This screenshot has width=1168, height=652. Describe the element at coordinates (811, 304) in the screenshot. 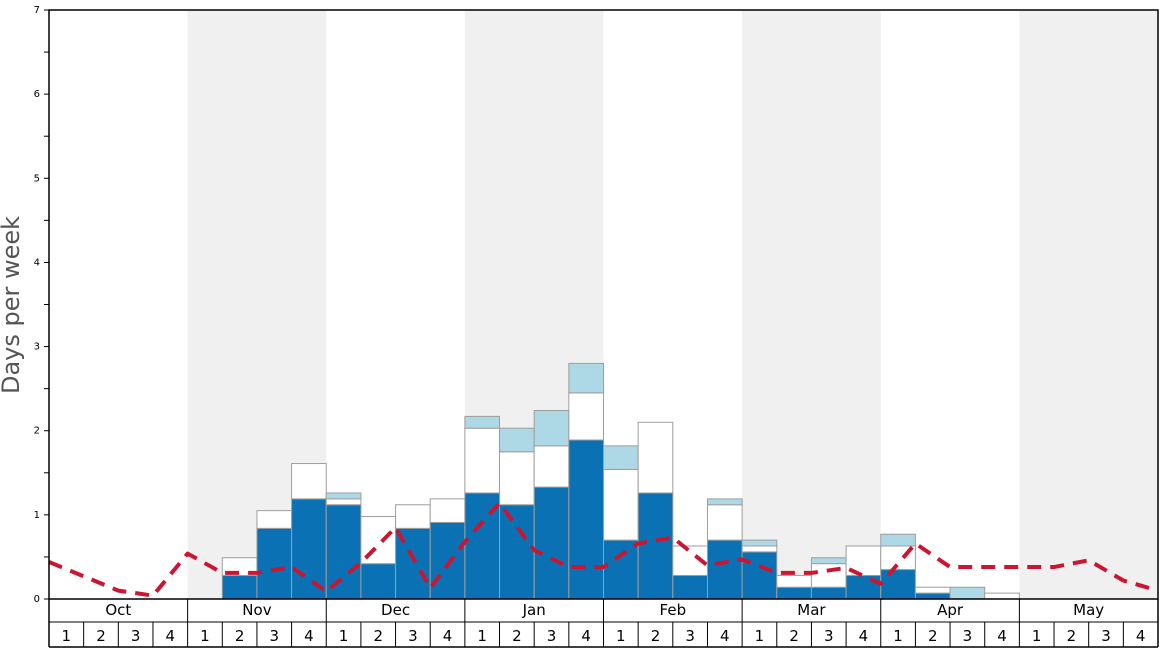

I see `month-shade-mar` at that location.